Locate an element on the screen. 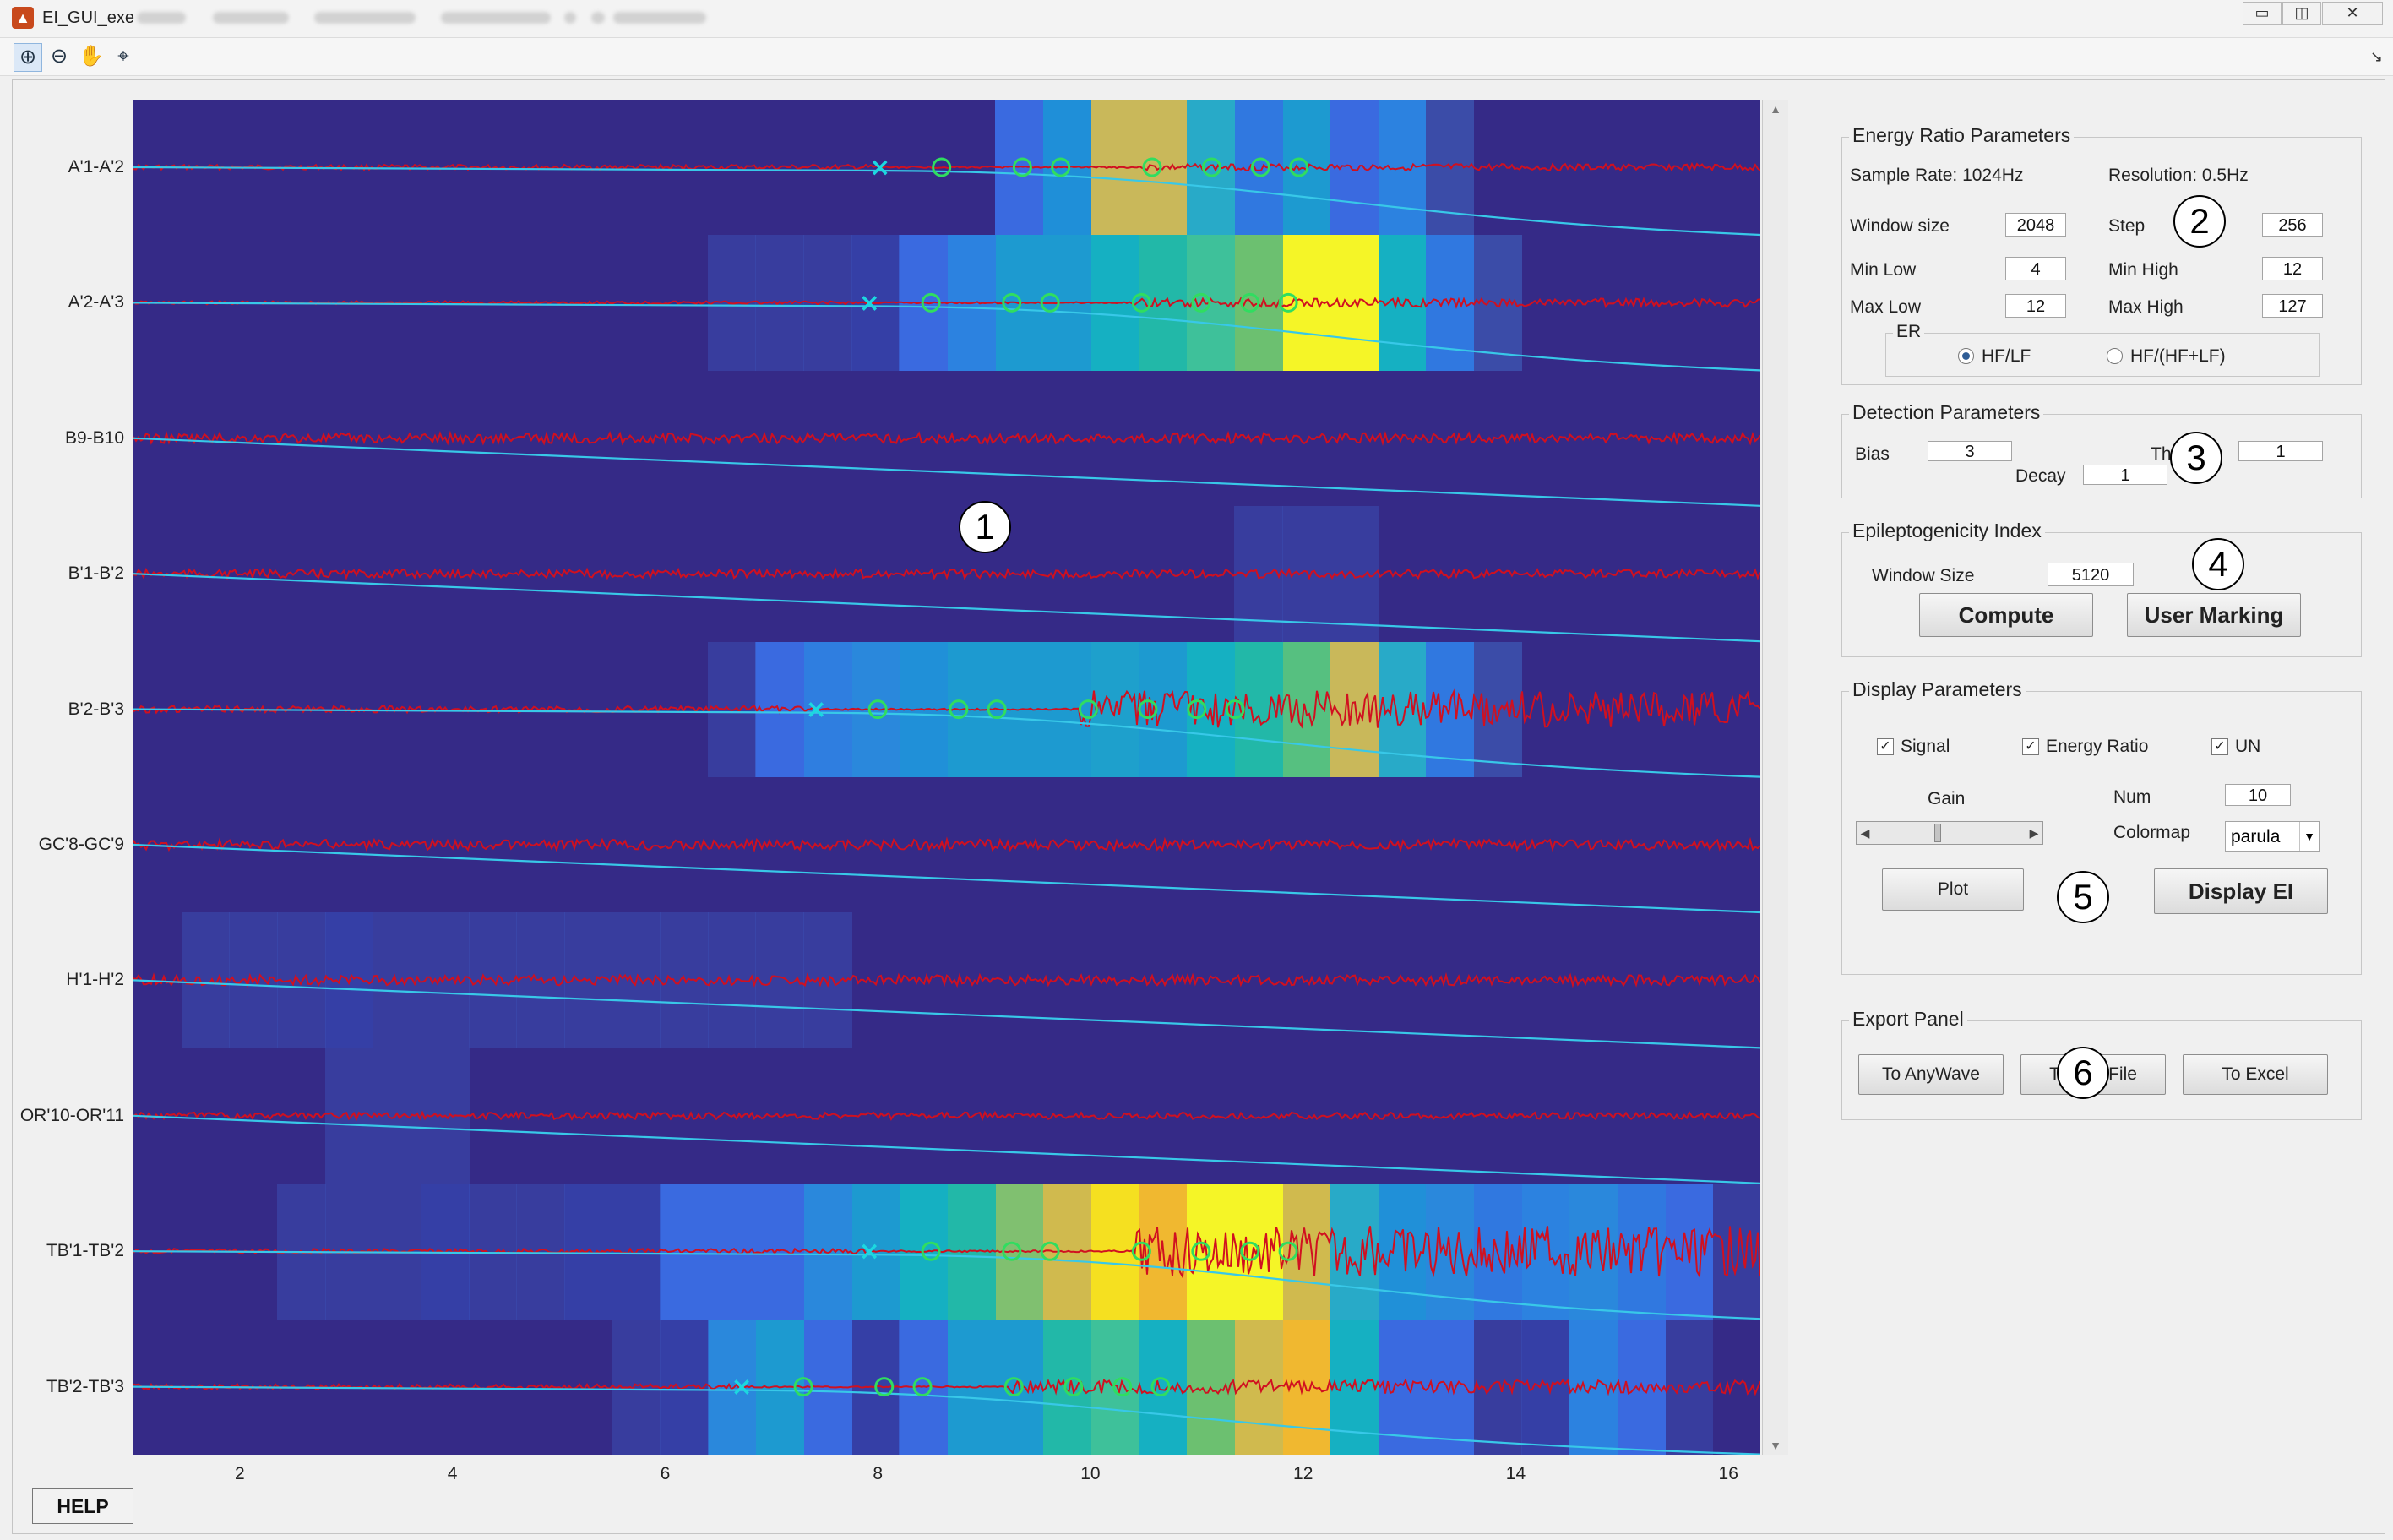 The width and height of the screenshot is (2393, 1540). annotation-marker-1: 1 is located at coordinates (985, 527).